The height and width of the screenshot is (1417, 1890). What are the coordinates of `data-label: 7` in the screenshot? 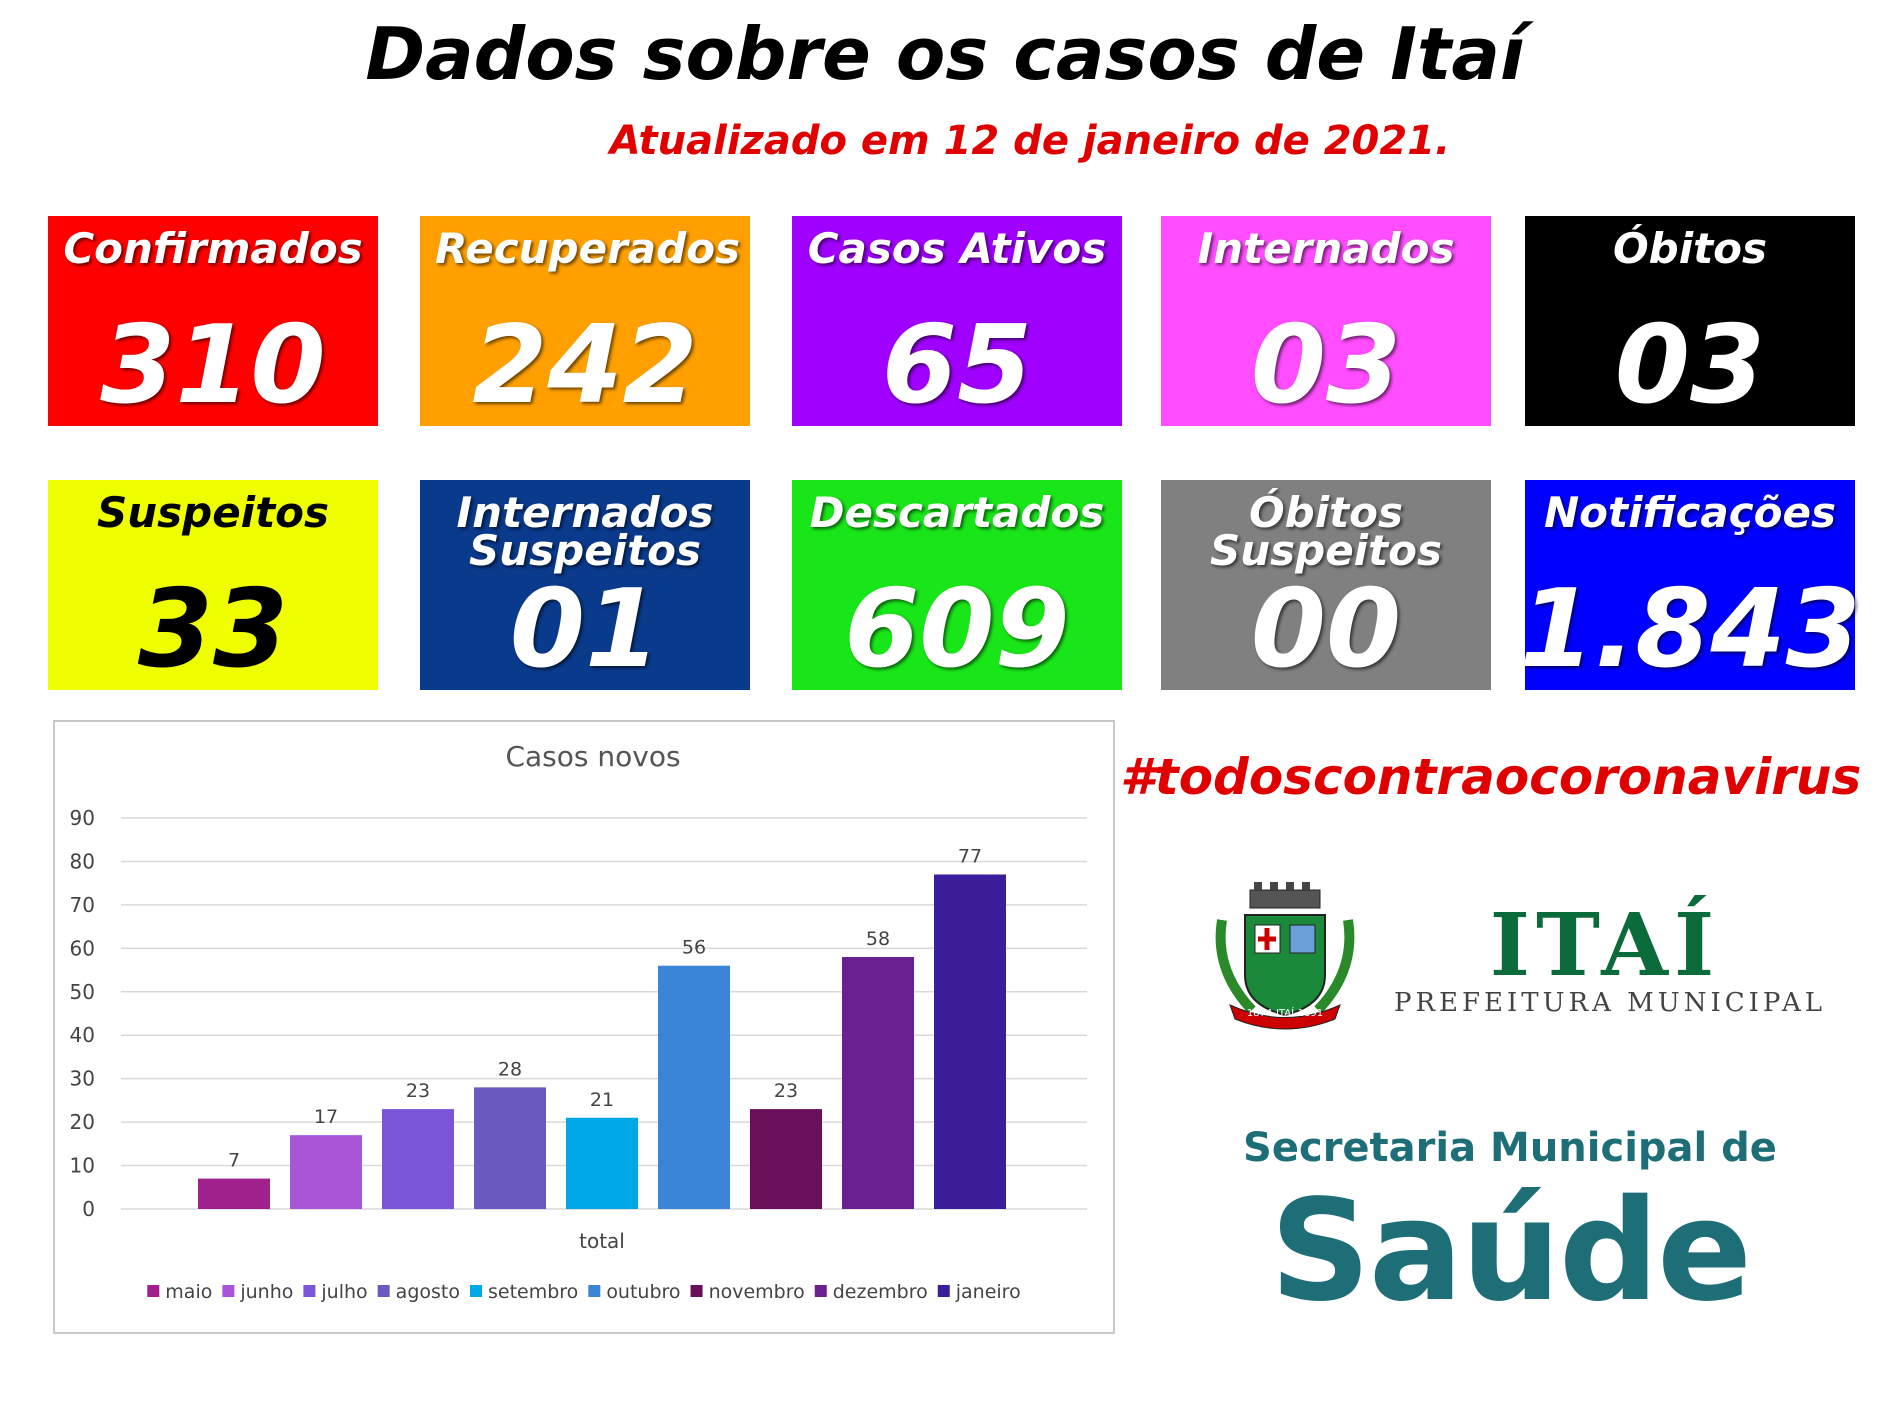 It's located at (234, 1161).